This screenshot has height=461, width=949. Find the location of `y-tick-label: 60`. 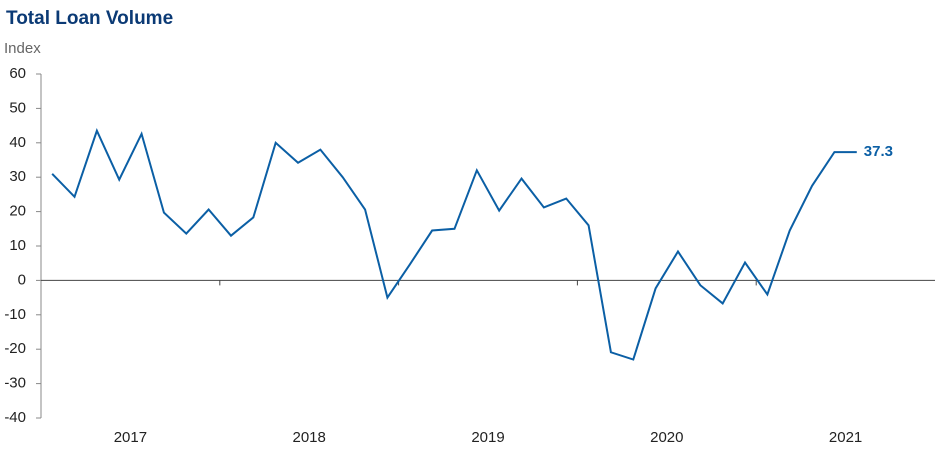

y-tick-label: 60 is located at coordinates (17, 73).